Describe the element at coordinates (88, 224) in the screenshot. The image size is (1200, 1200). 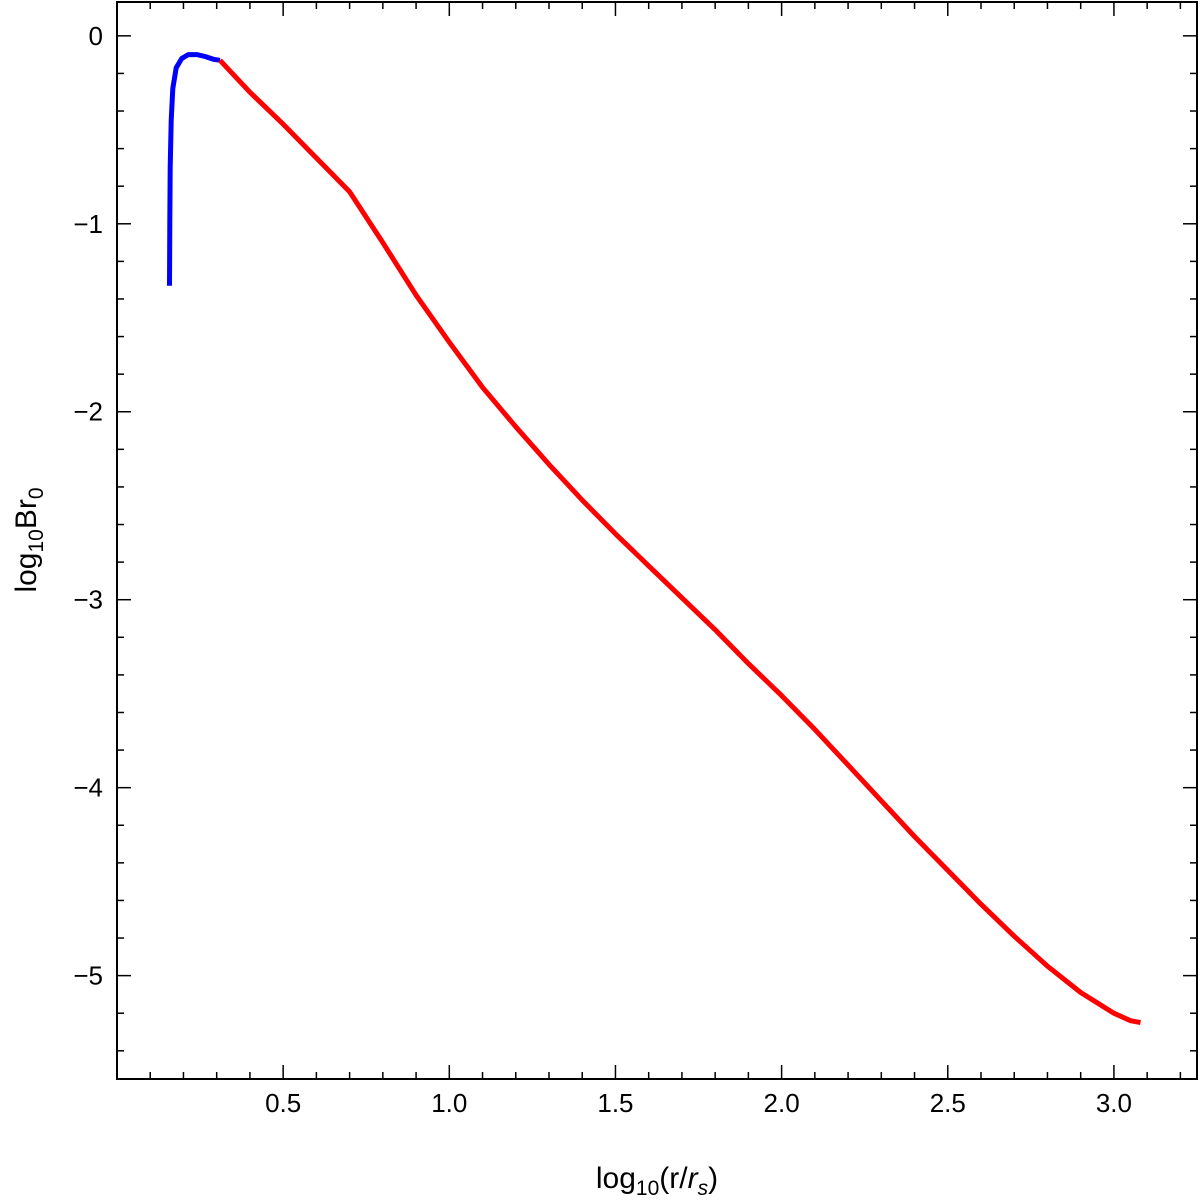
I see `y-tick-label: −1` at that location.